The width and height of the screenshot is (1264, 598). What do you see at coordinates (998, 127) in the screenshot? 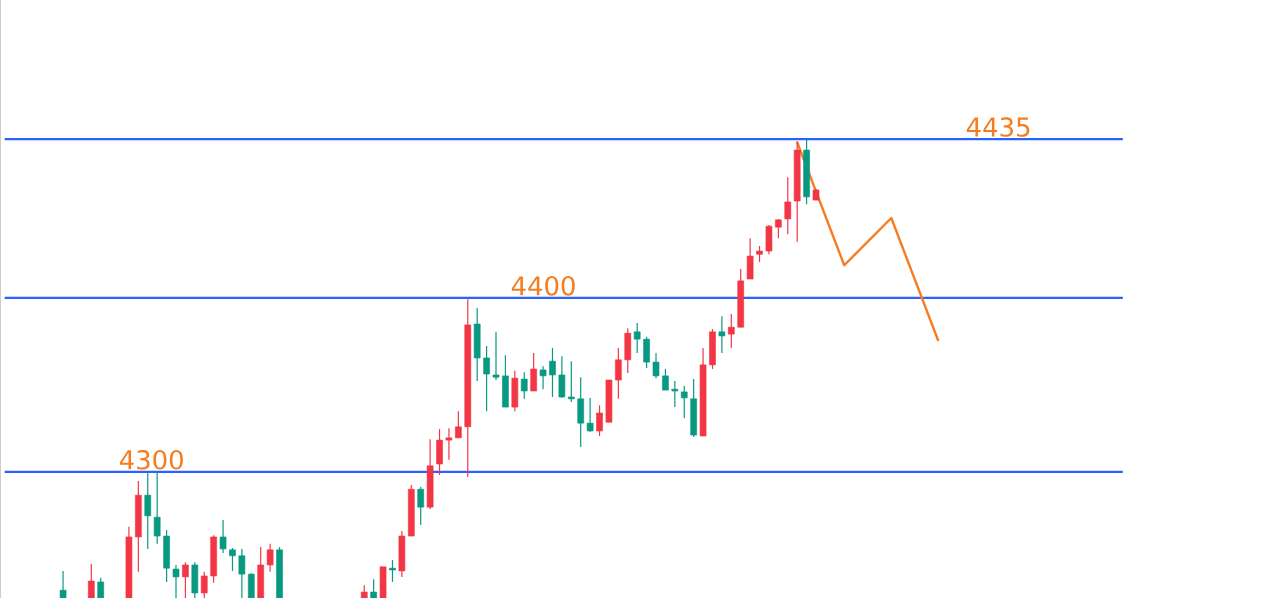
I see `text: 4435` at bounding box center [998, 127].